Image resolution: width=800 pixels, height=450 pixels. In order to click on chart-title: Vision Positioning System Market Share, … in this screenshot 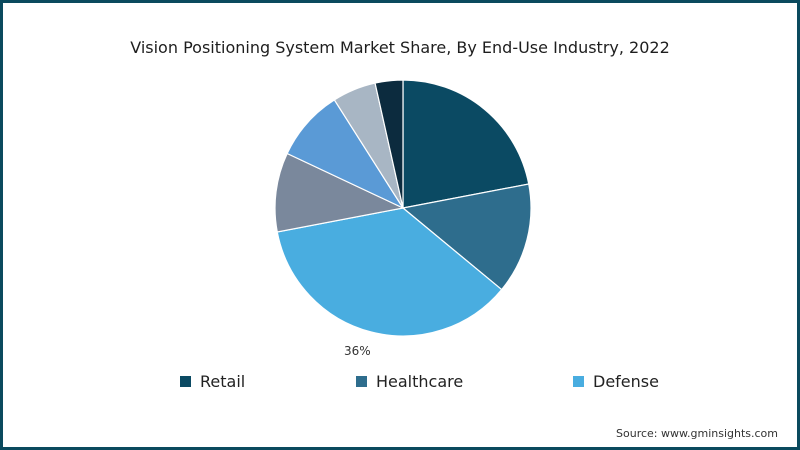, I will do `click(400, 47)`.